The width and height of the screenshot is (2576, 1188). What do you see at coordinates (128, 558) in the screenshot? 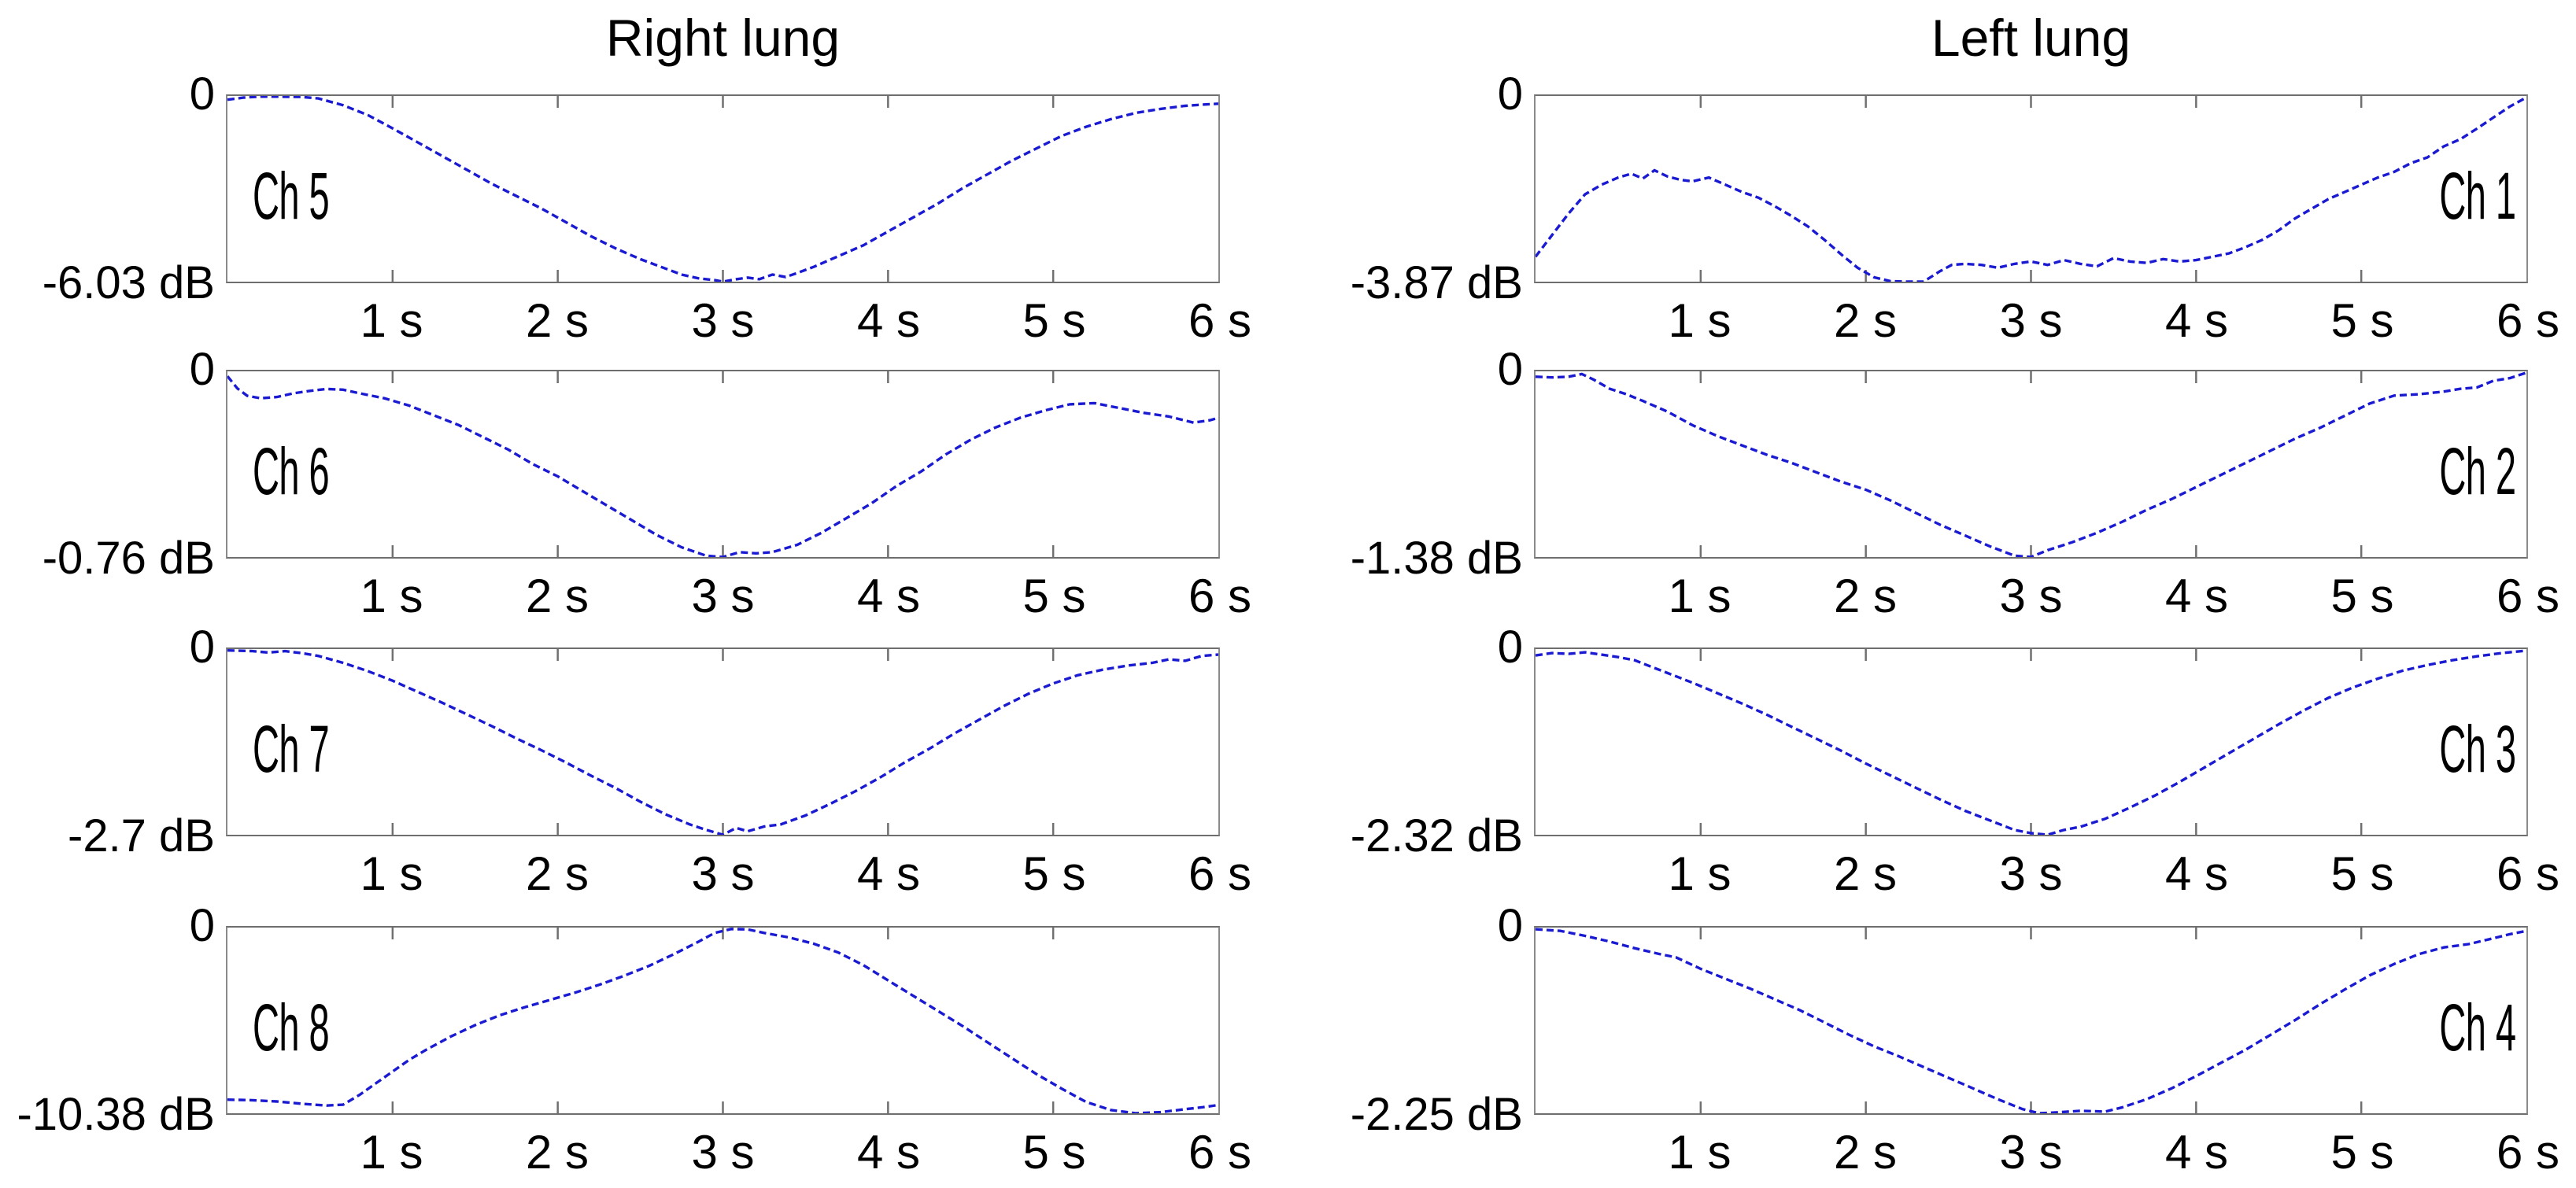
I see `y-axis-min-label-ch-6: -0.76 dB` at bounding box center [128, 558].